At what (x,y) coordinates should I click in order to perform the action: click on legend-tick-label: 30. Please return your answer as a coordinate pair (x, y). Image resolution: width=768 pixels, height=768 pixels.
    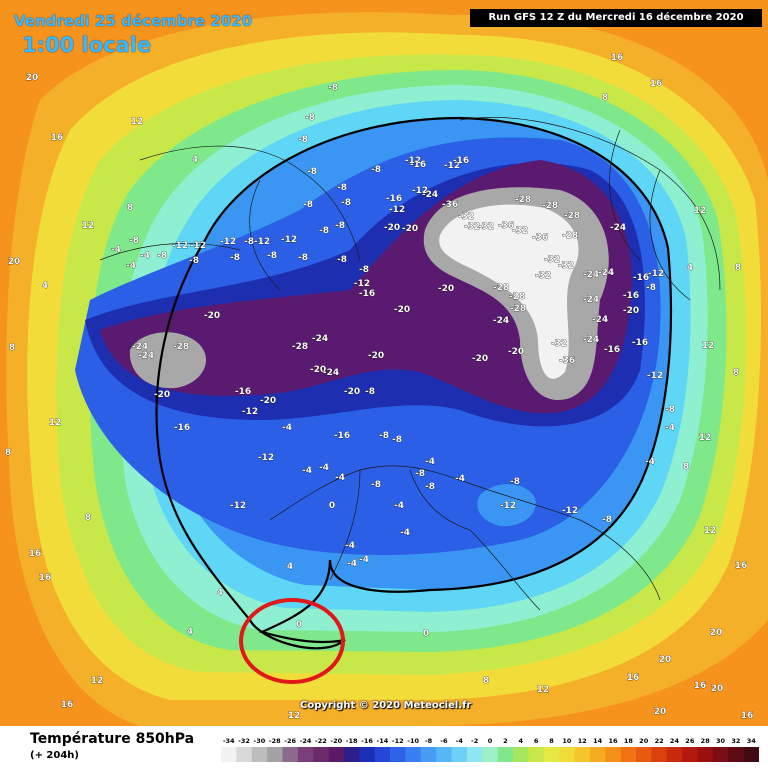
    Looking at the image, I should click on (721, 741).